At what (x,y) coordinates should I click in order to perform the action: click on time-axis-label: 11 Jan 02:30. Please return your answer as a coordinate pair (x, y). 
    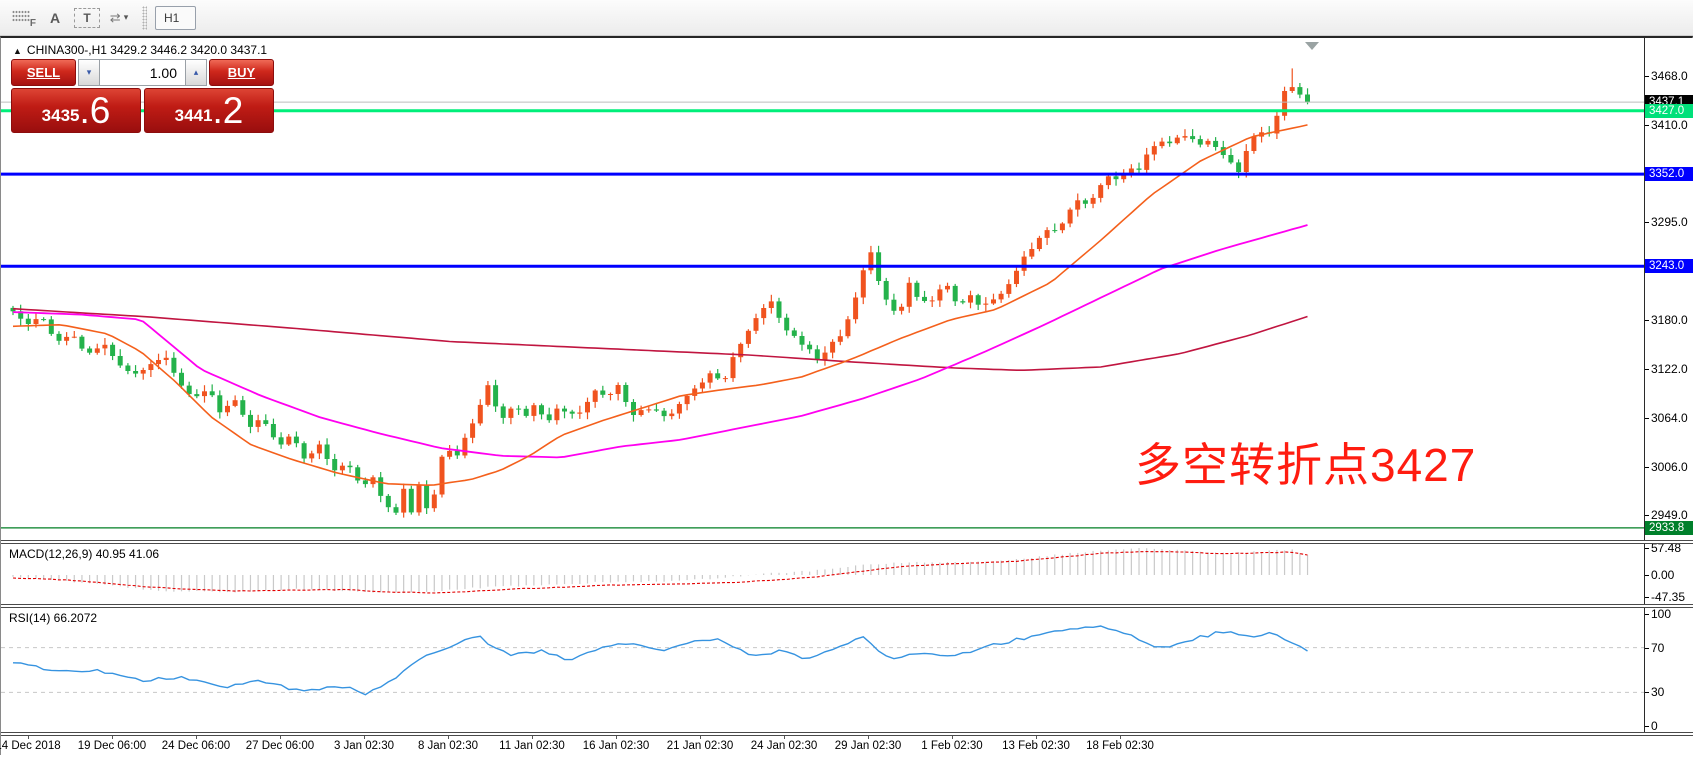
    Looking at the image, I should click on (532, 746).